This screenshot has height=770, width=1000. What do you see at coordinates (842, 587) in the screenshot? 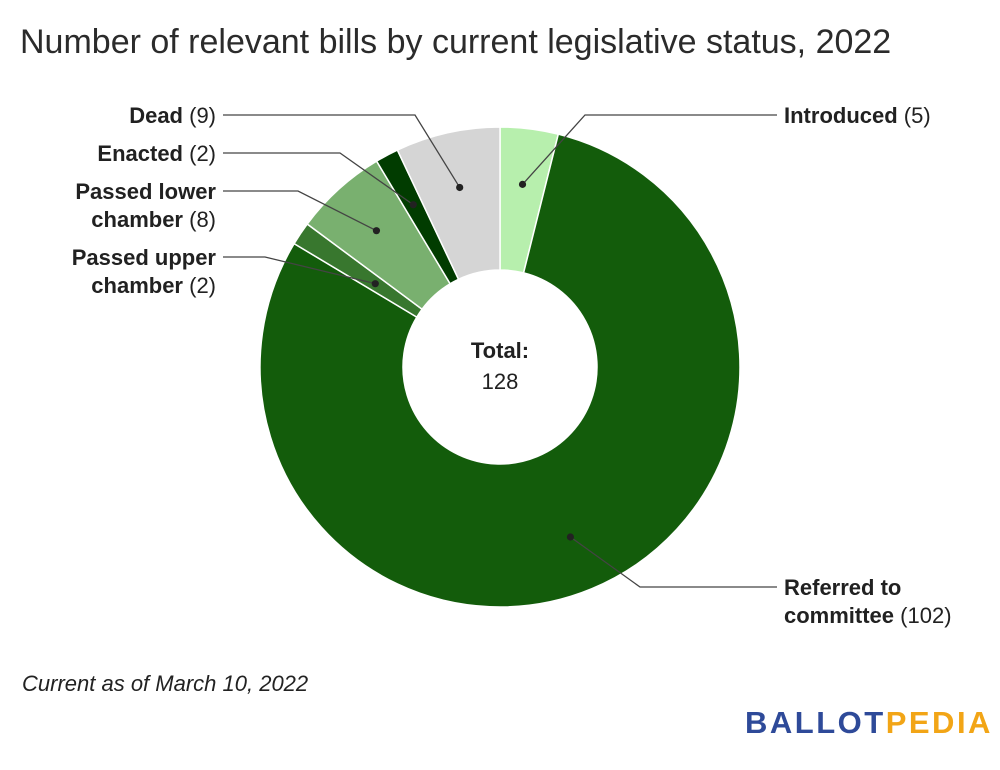
I see `slice-label-referred-to-committee-line1: Referred to` at bounding box center [842, 587].